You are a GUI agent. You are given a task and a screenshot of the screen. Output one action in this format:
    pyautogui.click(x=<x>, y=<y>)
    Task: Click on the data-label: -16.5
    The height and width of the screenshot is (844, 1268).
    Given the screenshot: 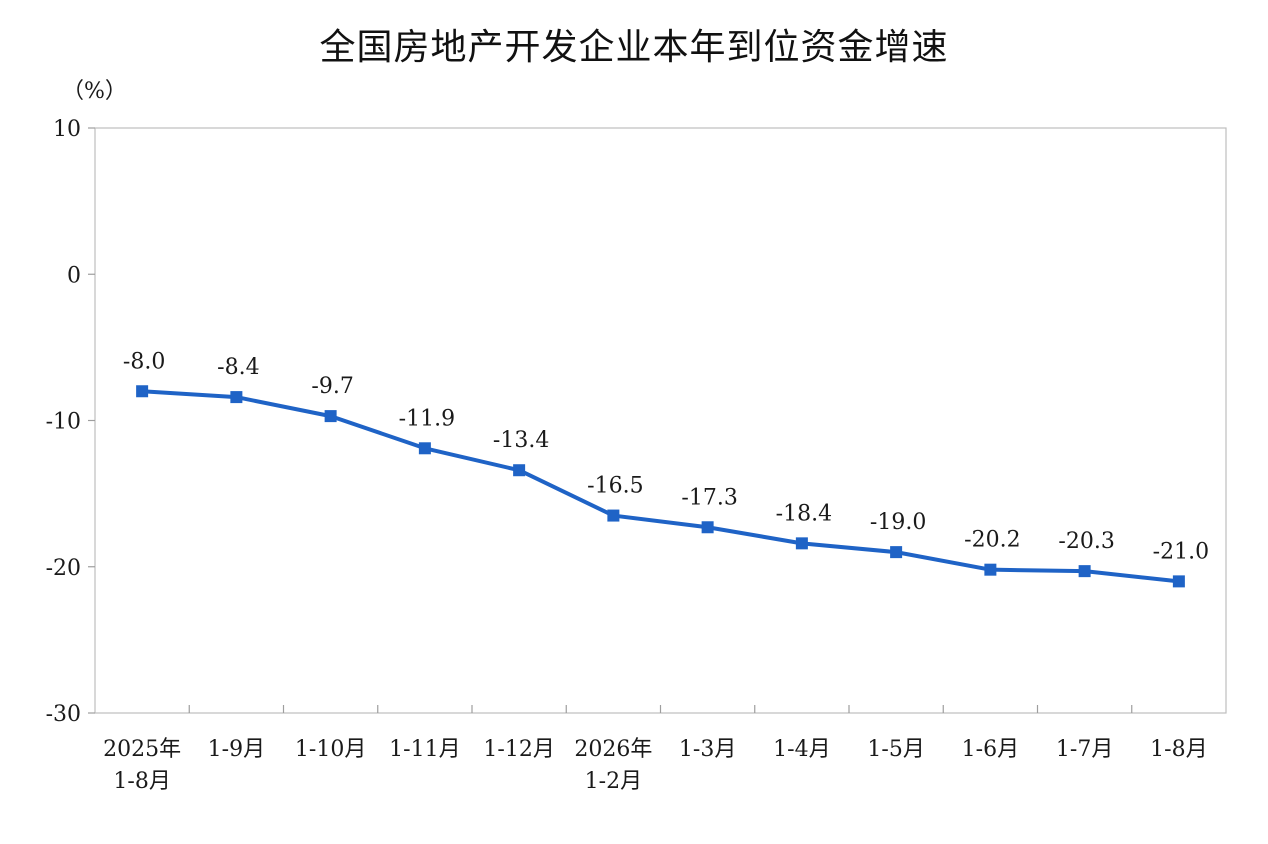 What is the action you would take?
    pyautogui.click(x=615, y=486)
    